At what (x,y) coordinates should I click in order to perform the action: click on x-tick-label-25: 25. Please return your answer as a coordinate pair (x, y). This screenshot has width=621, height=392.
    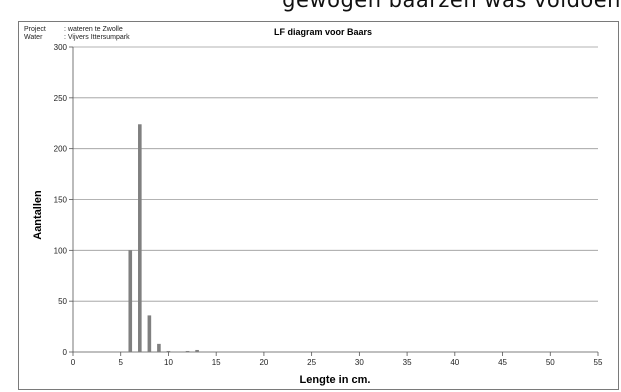
    Looking at the image, I should click on (311, 362).